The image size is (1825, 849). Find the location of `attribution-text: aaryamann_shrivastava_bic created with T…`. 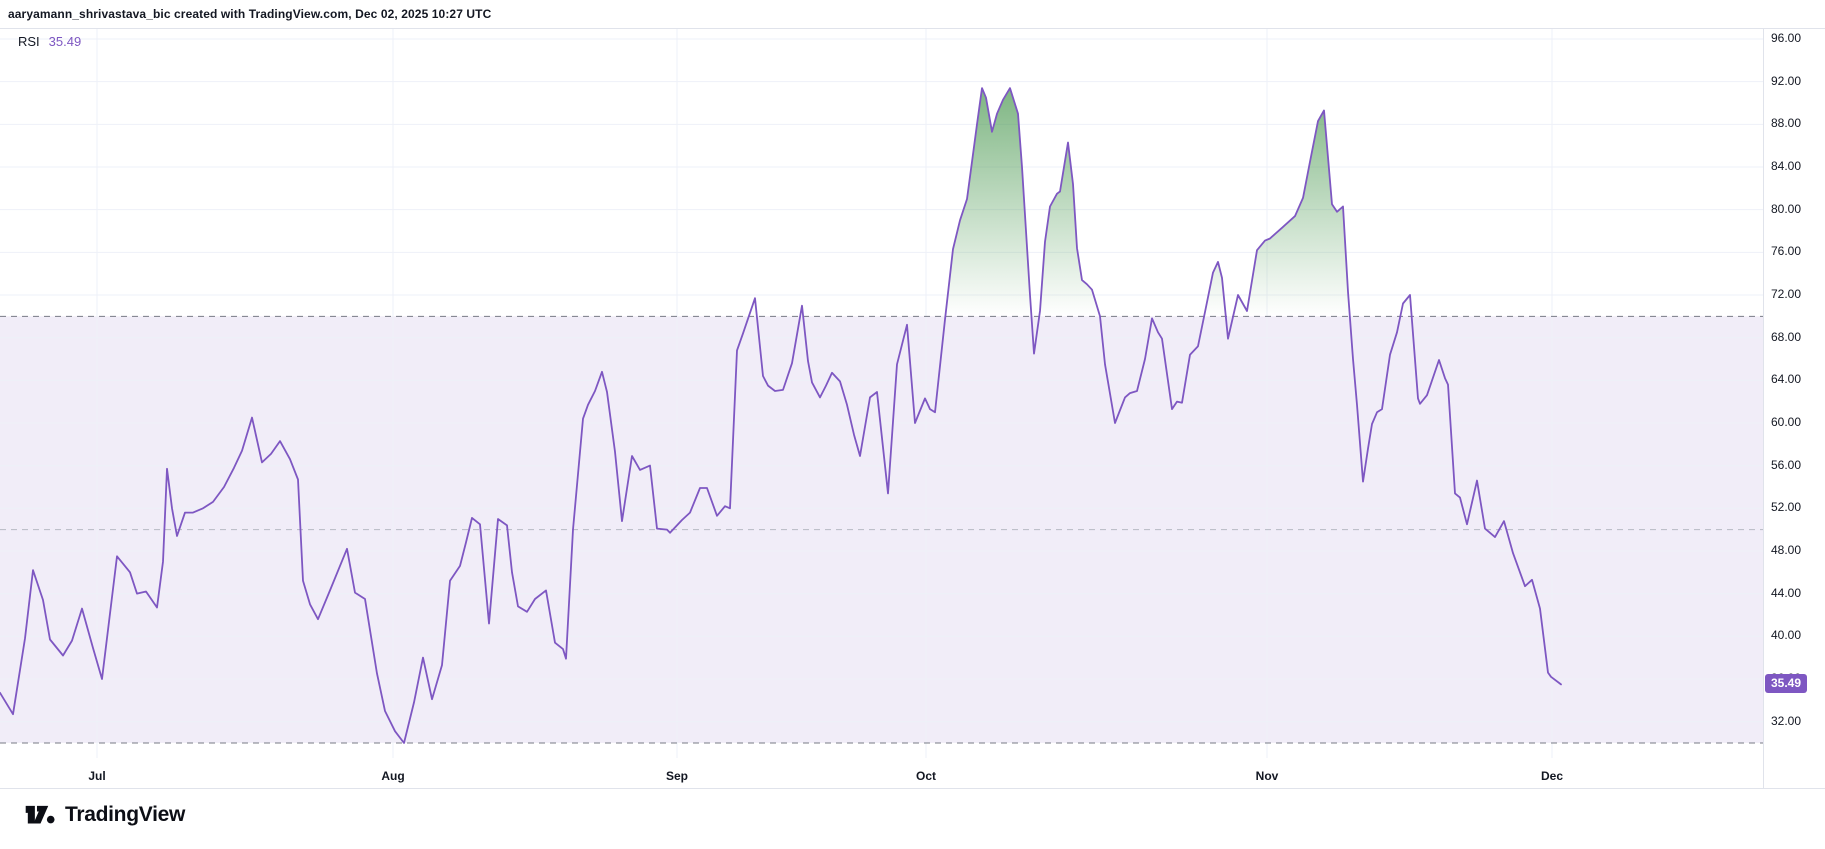

attribution-text: aaryamann_shrivastava_bic created with T… is located at coordinates (250, 14).